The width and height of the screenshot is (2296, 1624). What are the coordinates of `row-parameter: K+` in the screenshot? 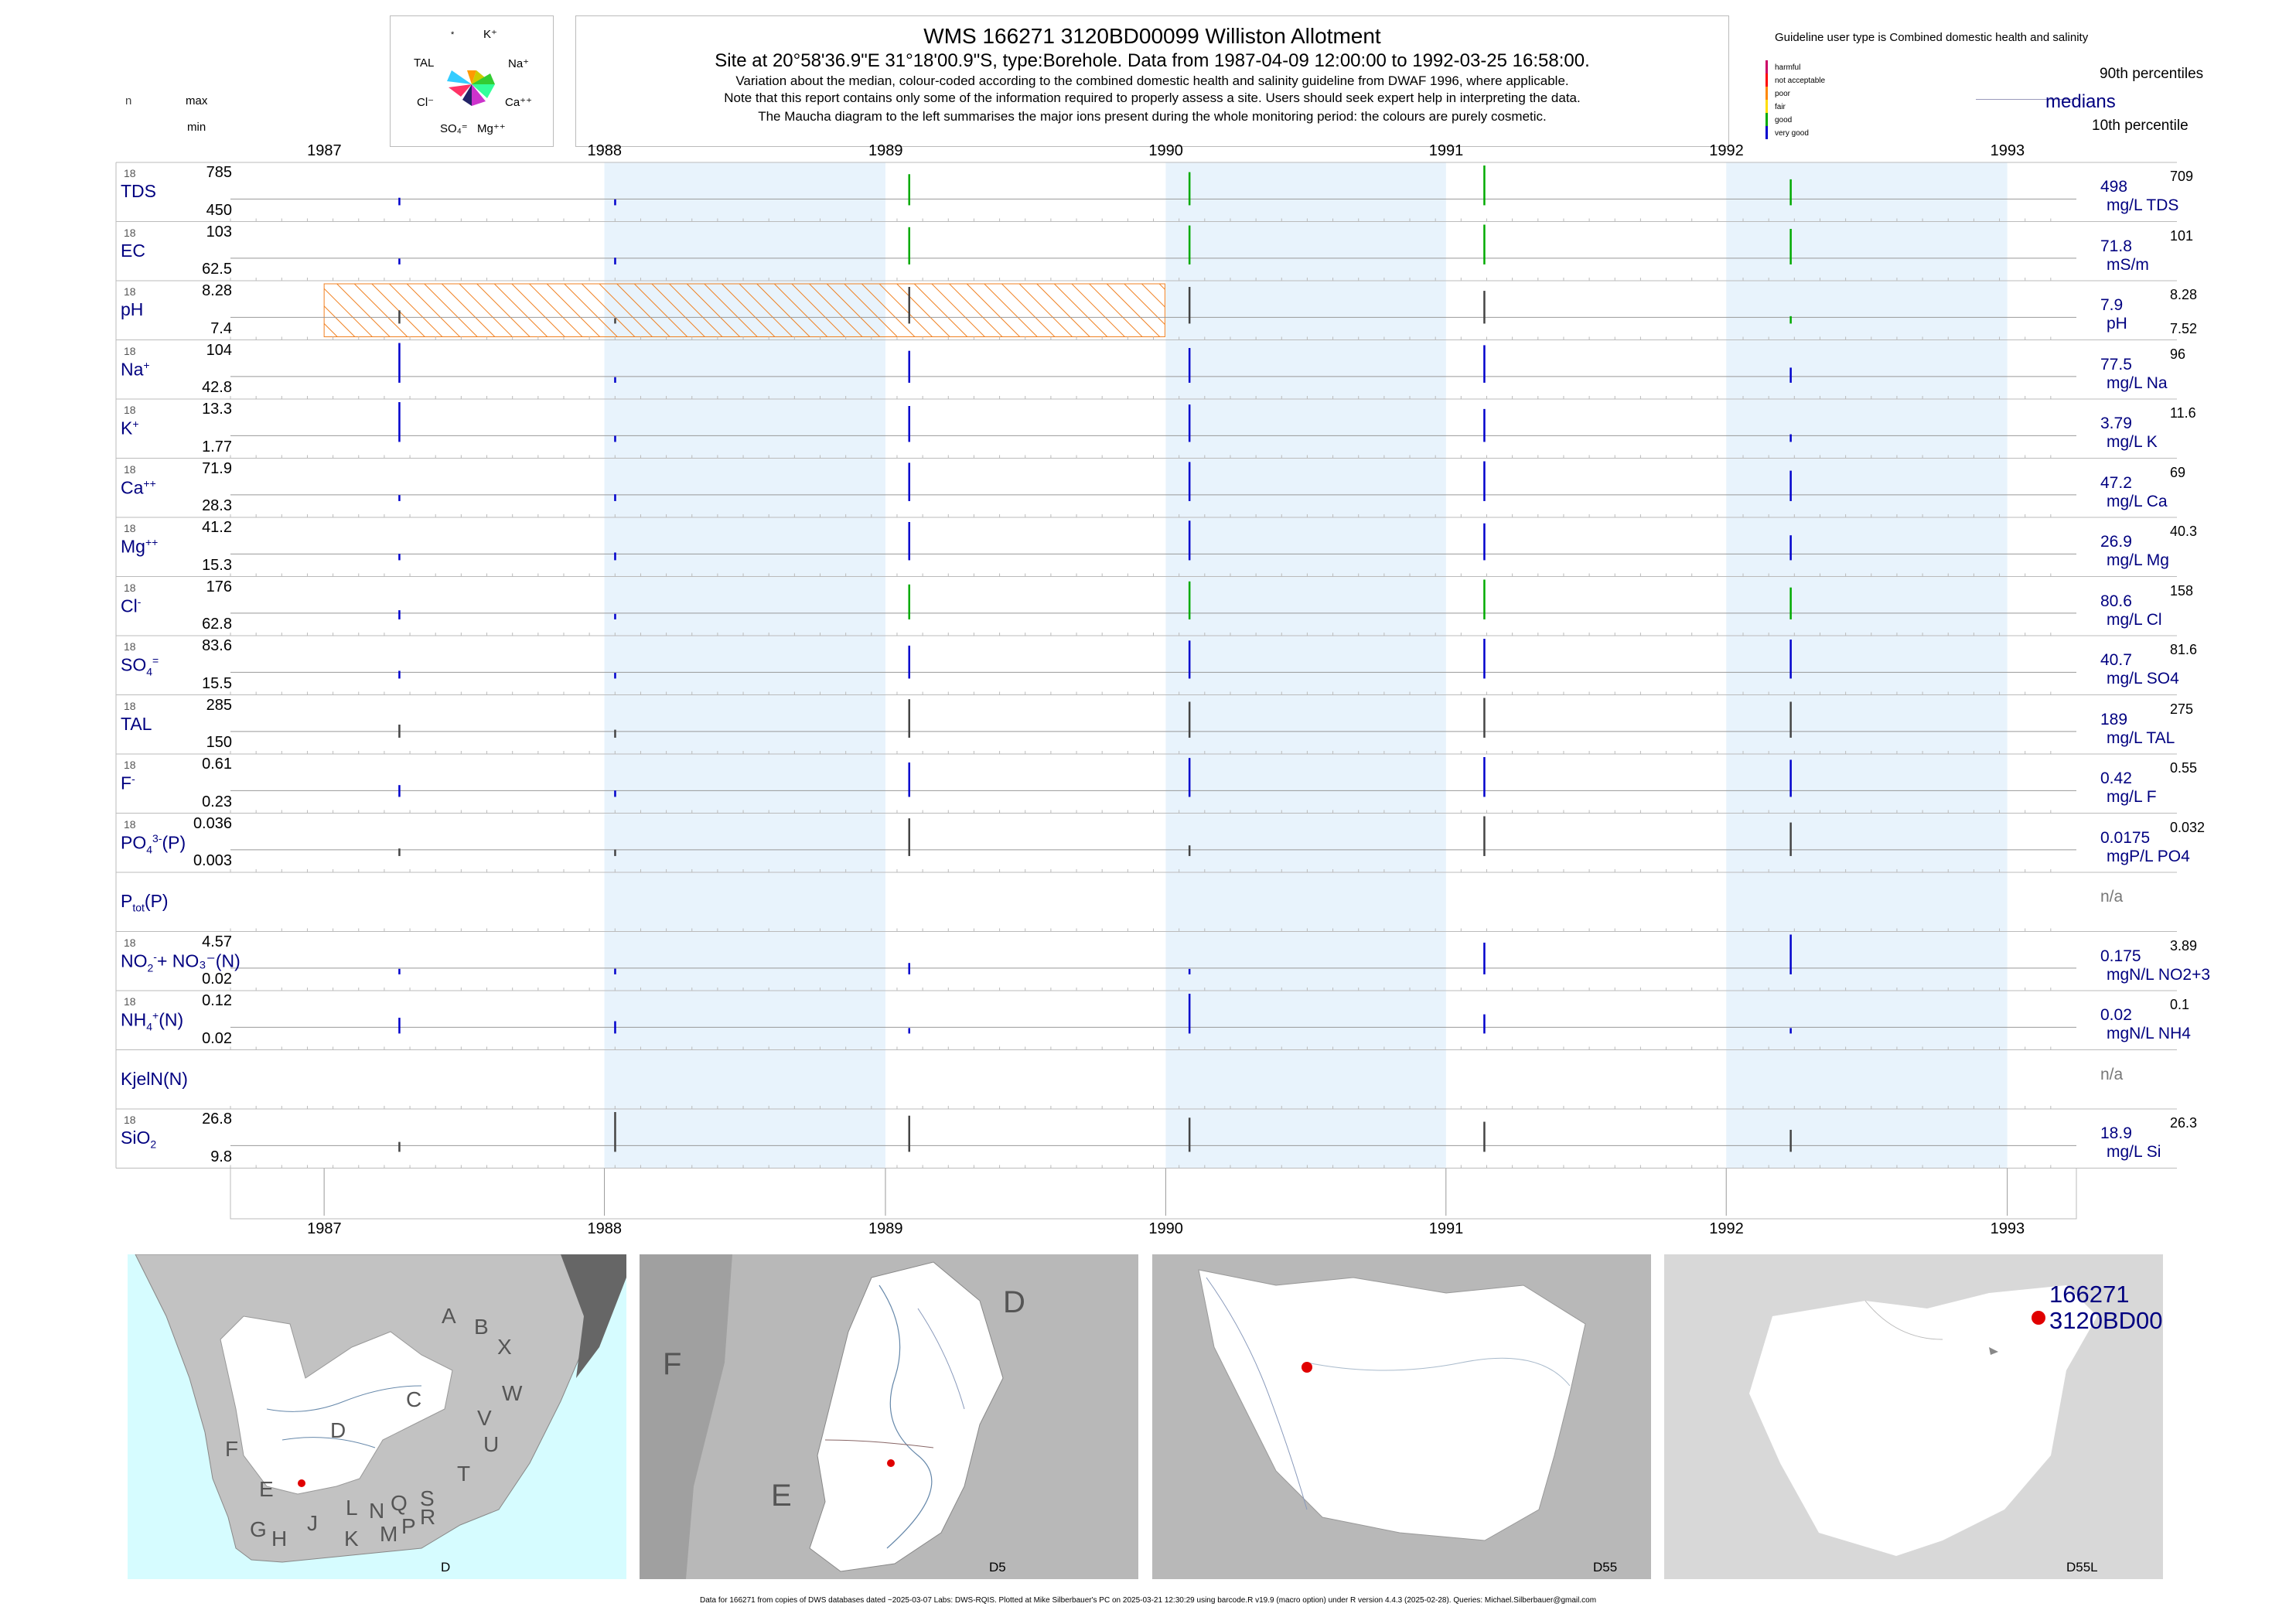 It's located at (130, 428).